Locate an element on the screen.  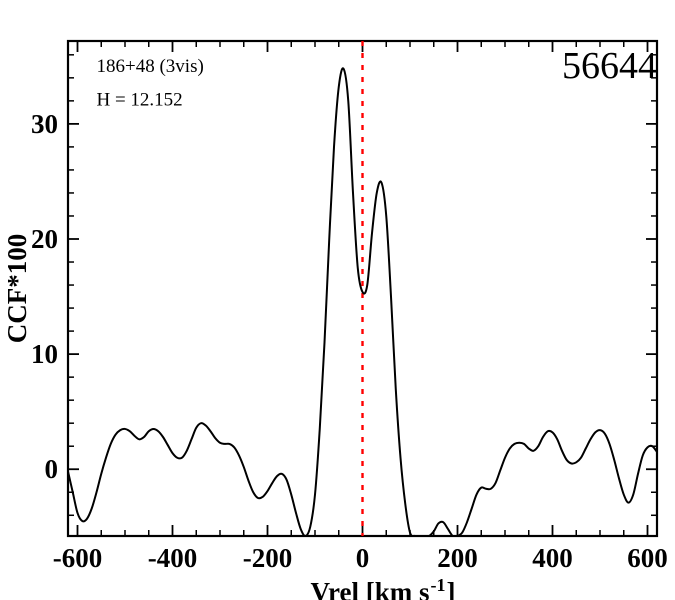
y-tick-label: 10 is located at coordinates (44, 354).